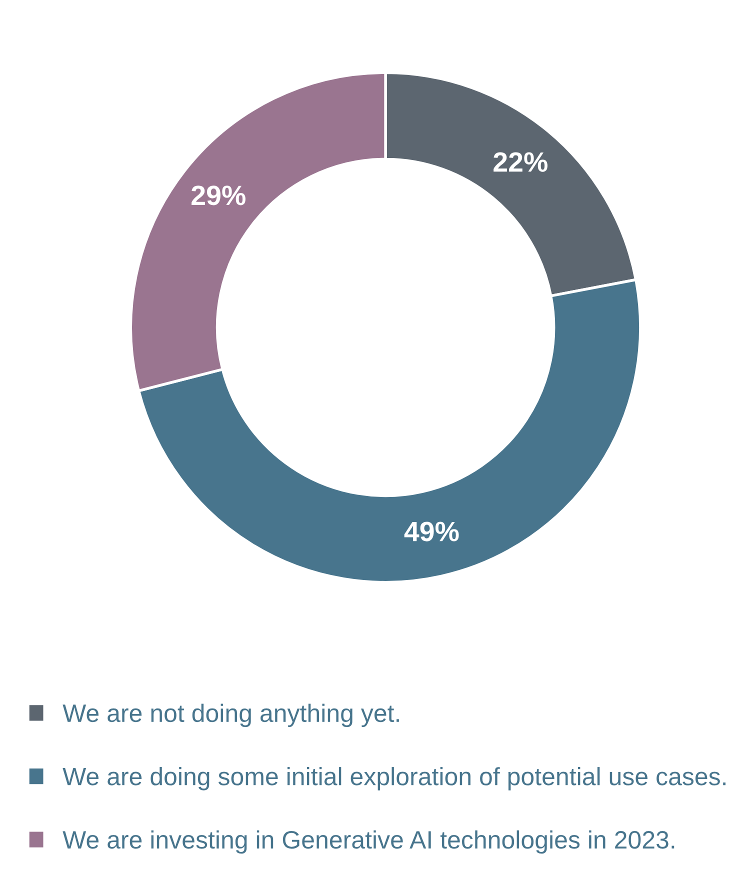 This screenshot has width=756, height=885. What do you see at coordinates (219, 196) in the screenshot?
I see `data-label: 29%` at bounding box center [219, 196].